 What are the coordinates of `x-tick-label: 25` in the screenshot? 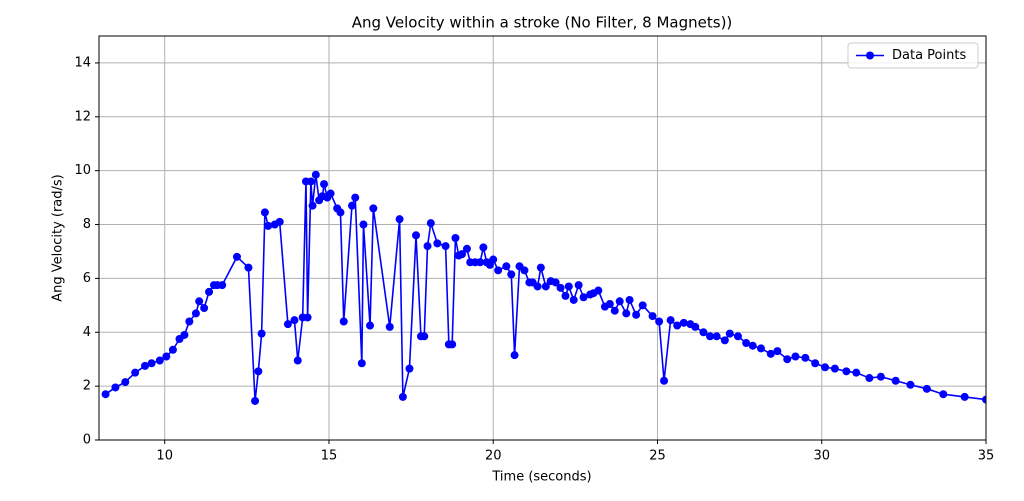 It's located at (657, 456).